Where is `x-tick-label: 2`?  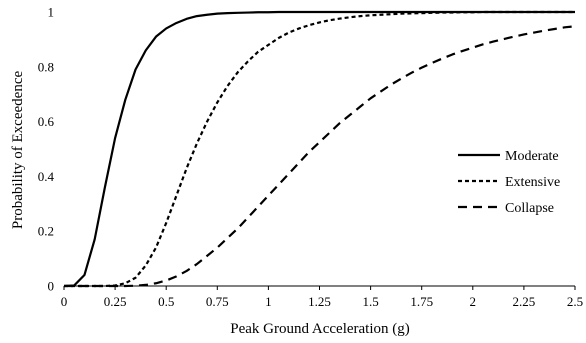 x-tick-label: 2 is located at coordinates (473, 301).